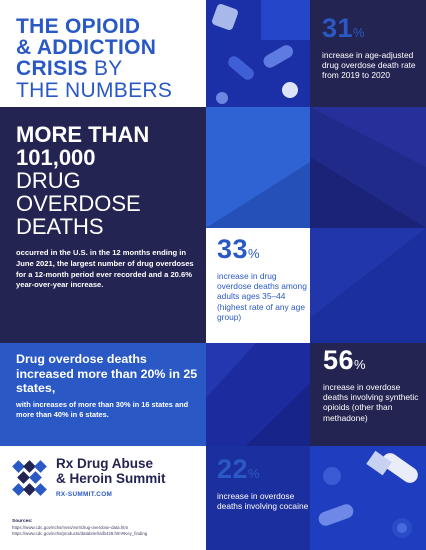 This screenshot has height=550, width=426. Describe the element at coordinates (338, 28) in the screenshot. I see `stat-31-value: 31` at that location.